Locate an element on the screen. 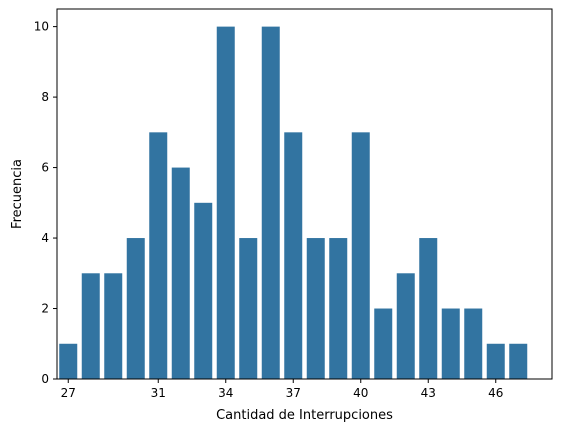  y-axis-label: Frecuencia is located at coordinates (17, 194).